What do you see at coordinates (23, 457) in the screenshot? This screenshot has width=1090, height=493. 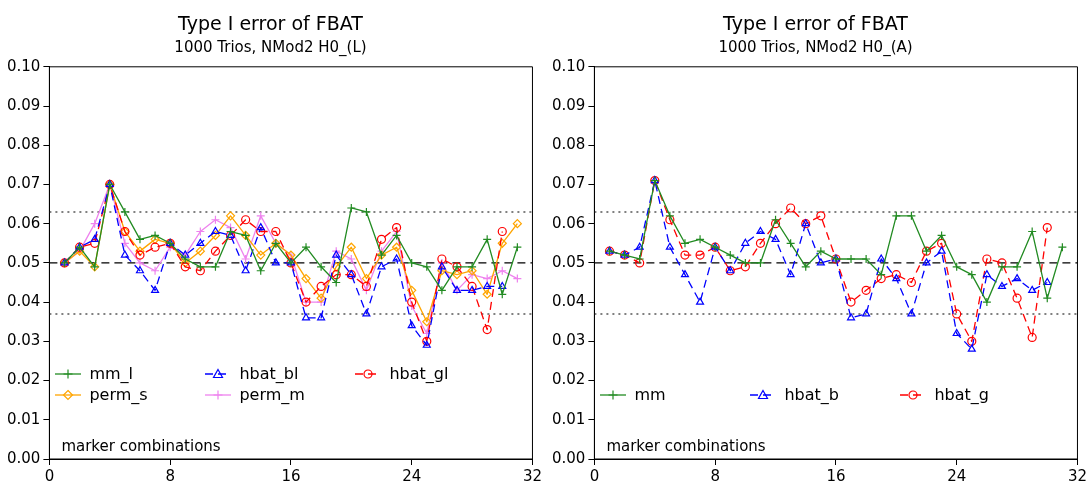 I see `y-tick-label: 0.00` at bounding box center [23, 457].